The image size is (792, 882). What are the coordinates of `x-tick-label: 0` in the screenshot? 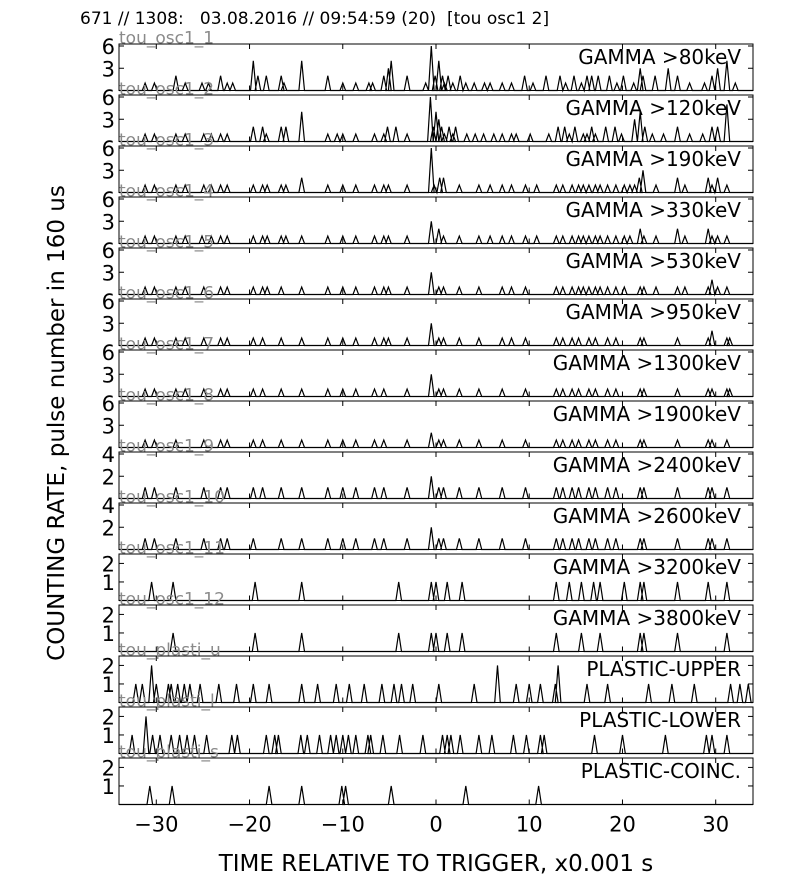 It's located at (435, 825).